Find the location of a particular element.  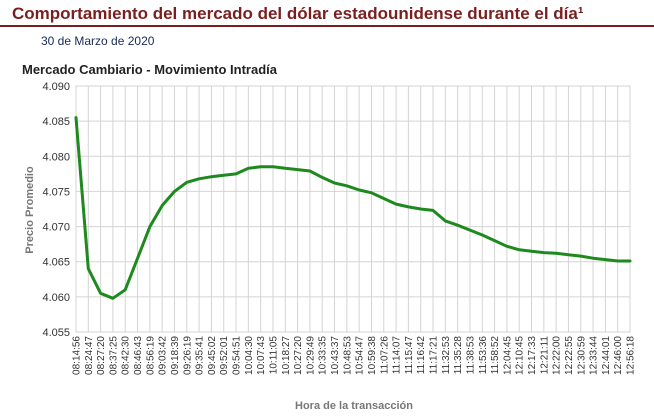

x-tick-label: 12:44:01 is located at coordinates (606, 355).